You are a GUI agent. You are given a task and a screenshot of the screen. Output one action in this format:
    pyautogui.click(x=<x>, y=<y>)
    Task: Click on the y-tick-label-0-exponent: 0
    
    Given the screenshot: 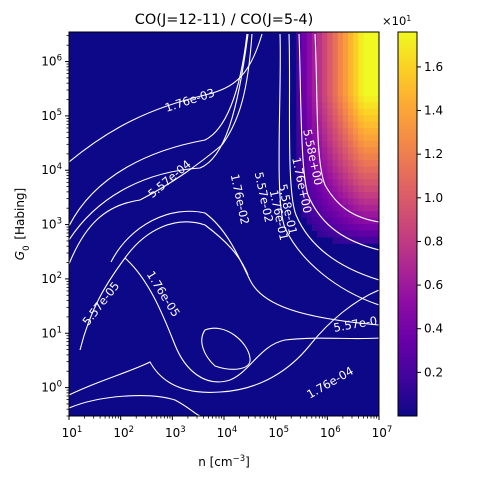 What is the action you would take?
    pyautogui.click(x=59, y=385)
    